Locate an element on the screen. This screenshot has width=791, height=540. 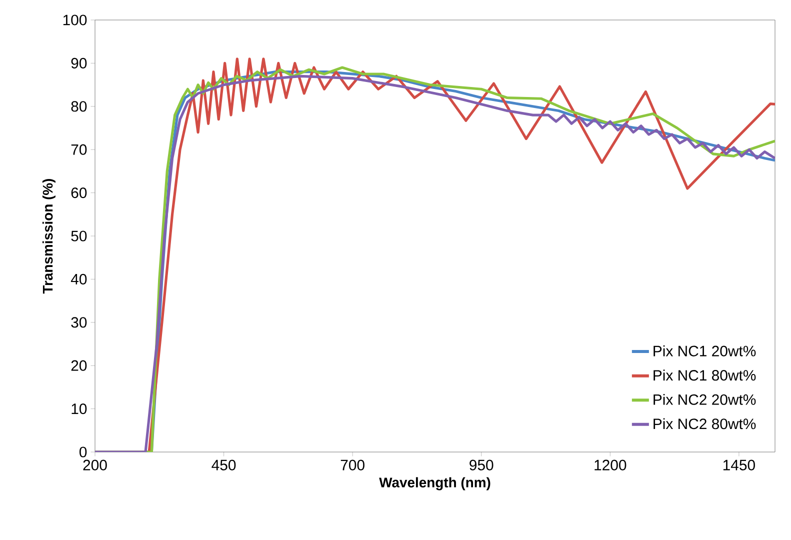
y-tick-label: 50 is located at coordinates (79, 236).